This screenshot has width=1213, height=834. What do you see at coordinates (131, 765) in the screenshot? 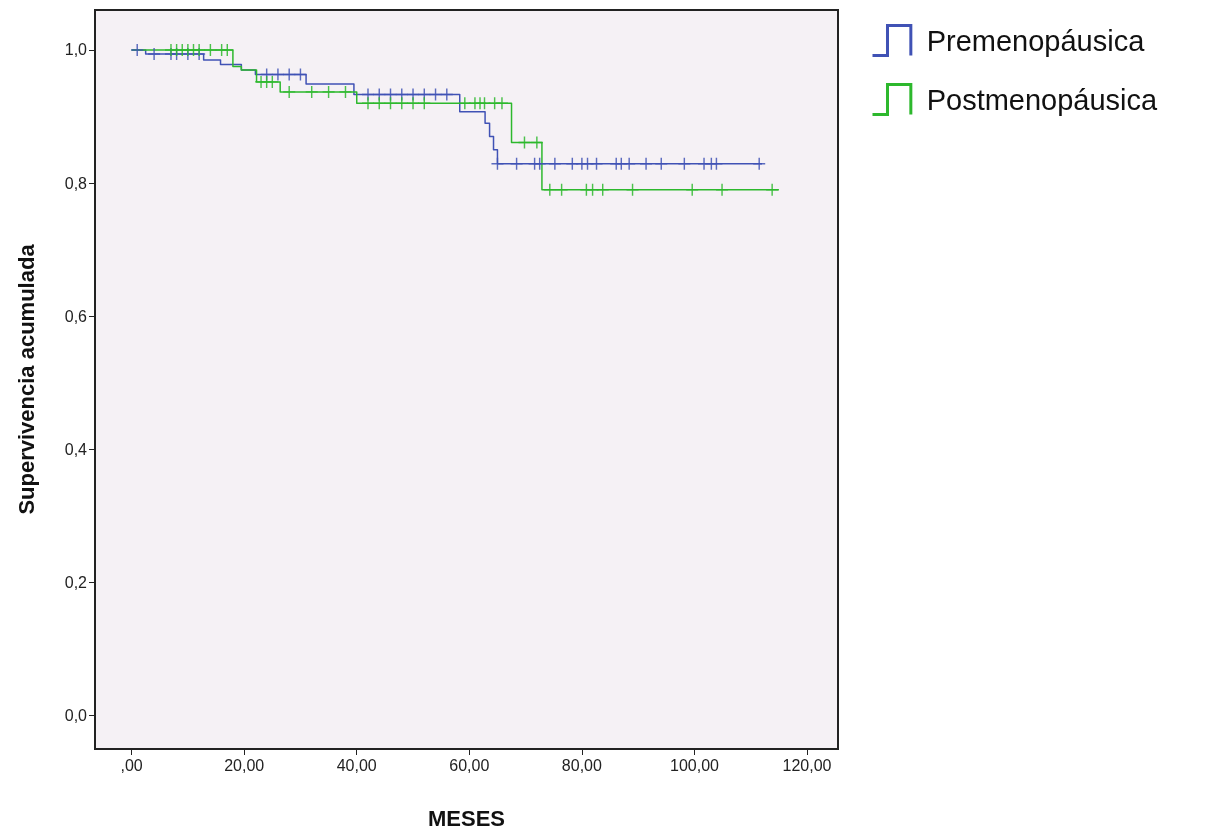
I see `x-tick-label: ,00` at bounding box center [131, 765].